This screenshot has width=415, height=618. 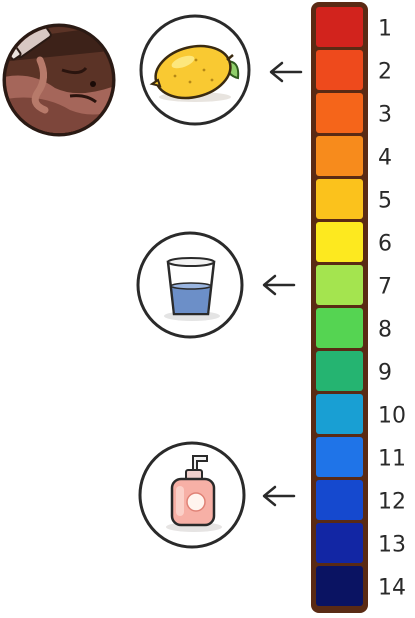 What do you see at coordinates (385, 115) in the screenshot?
I see `ph-label-3: 3` at bounding box center [385, 115].